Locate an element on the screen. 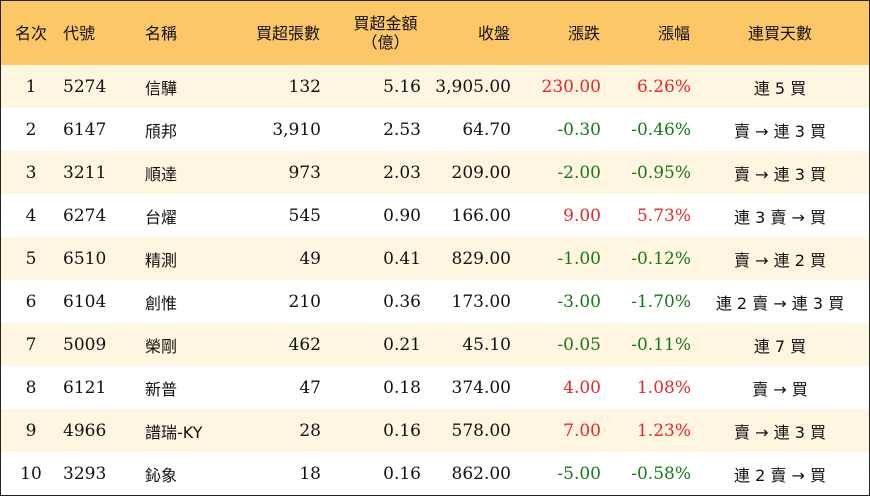 This screenshot has width=870, height=496. cell-name: 譜瑞-KY is located at coordinates (174, 432).